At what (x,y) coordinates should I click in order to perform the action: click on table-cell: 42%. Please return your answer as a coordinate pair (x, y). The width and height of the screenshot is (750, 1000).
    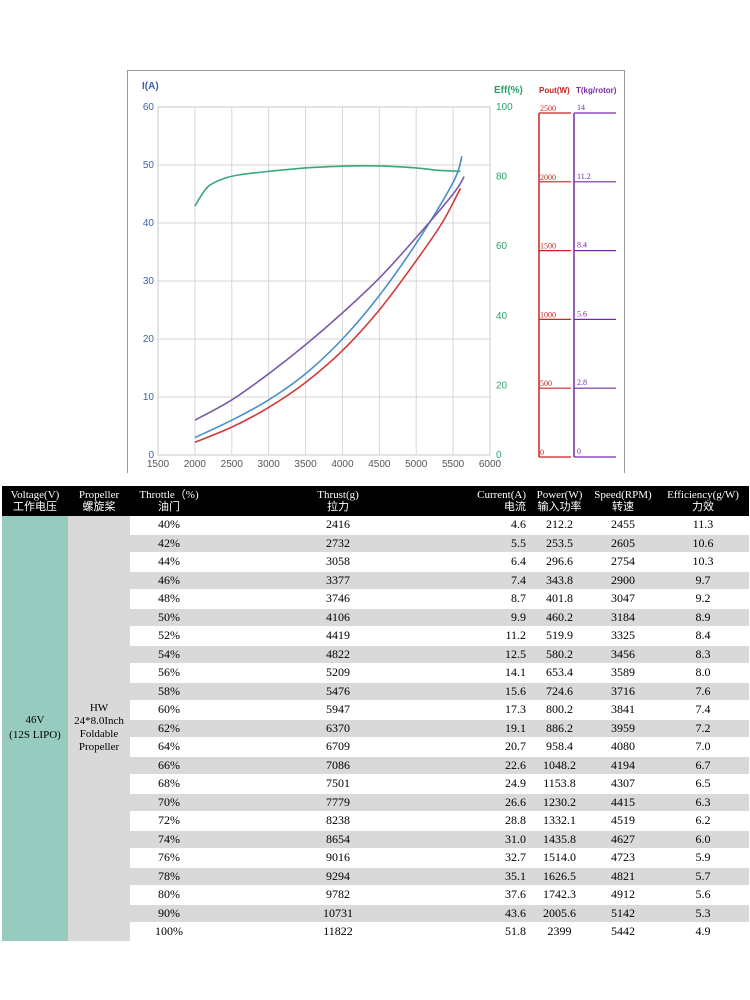
    Looking at the image, I should click on (169, 543).